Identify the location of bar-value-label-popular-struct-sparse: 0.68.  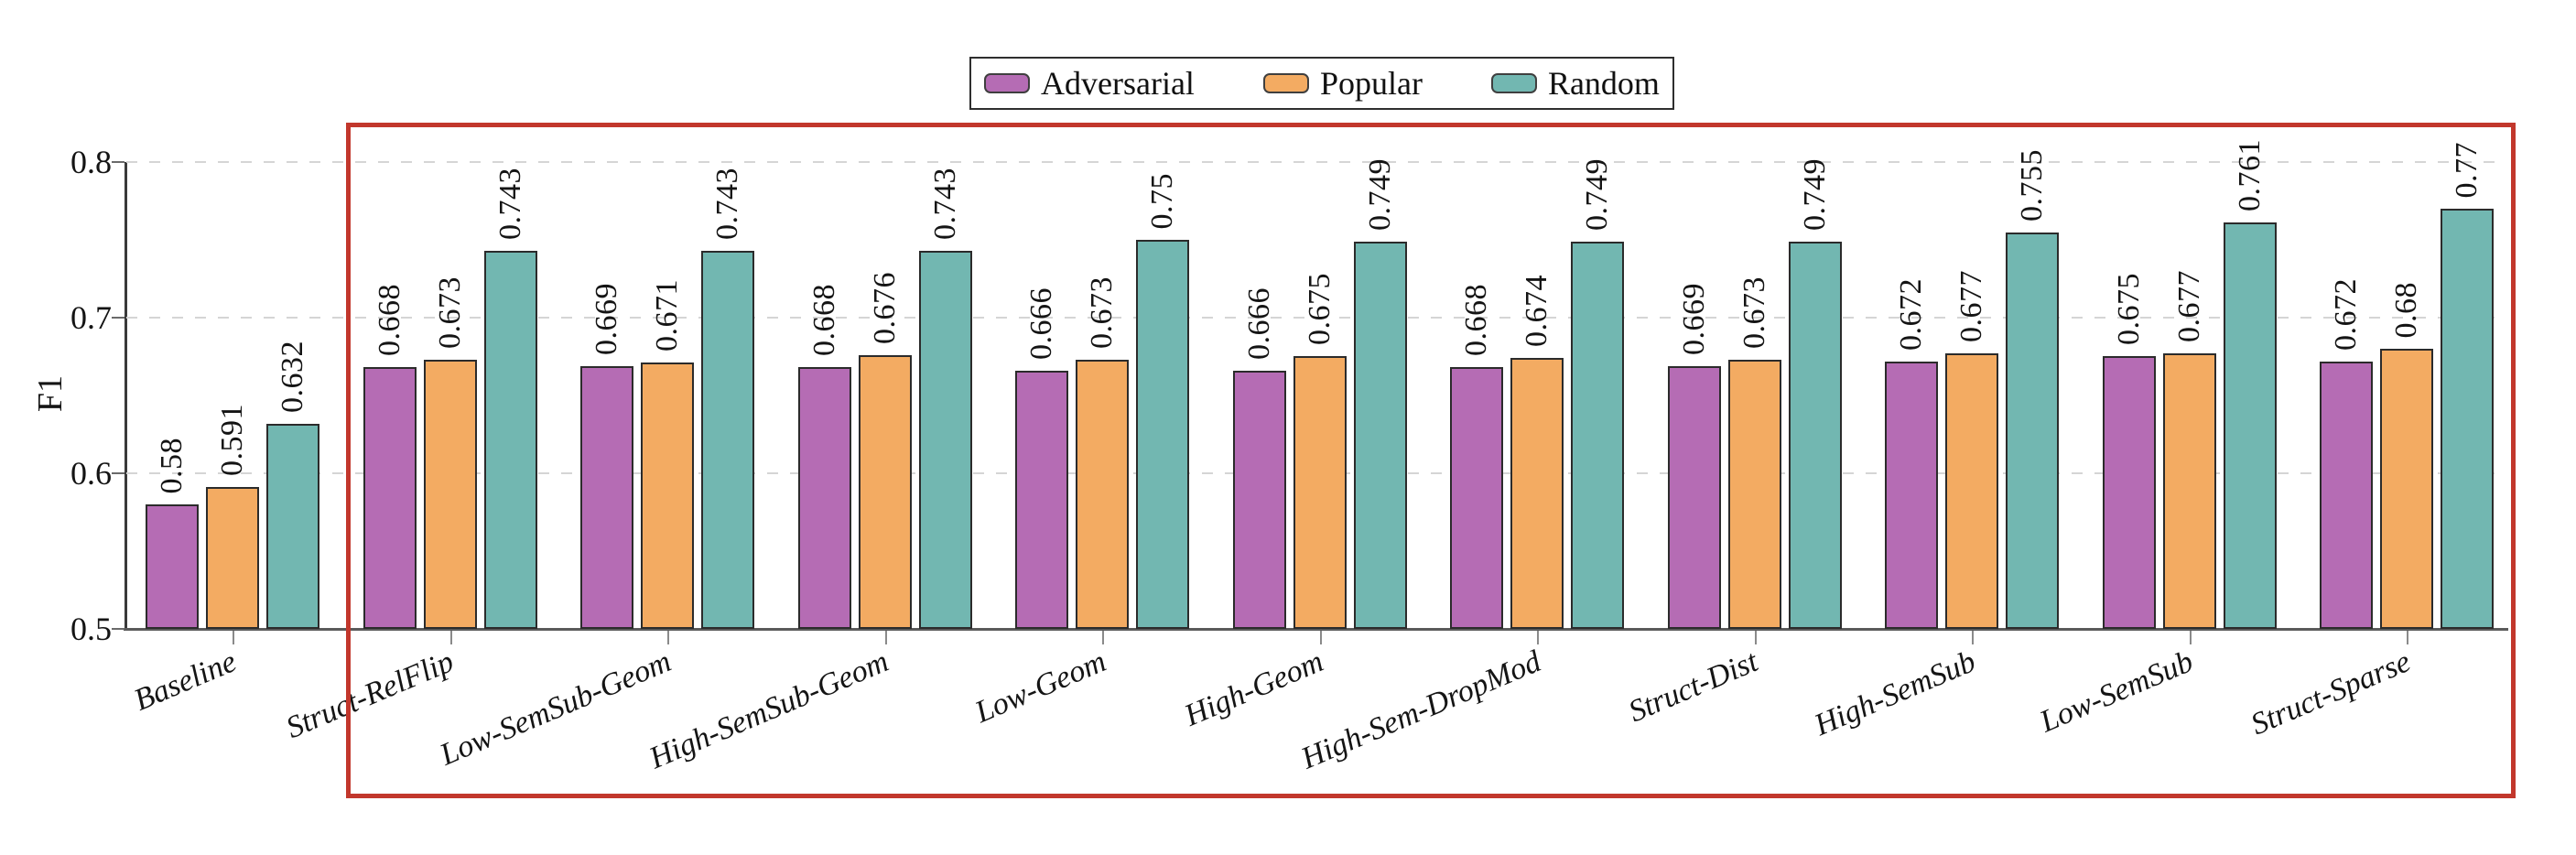
(2406, 310).